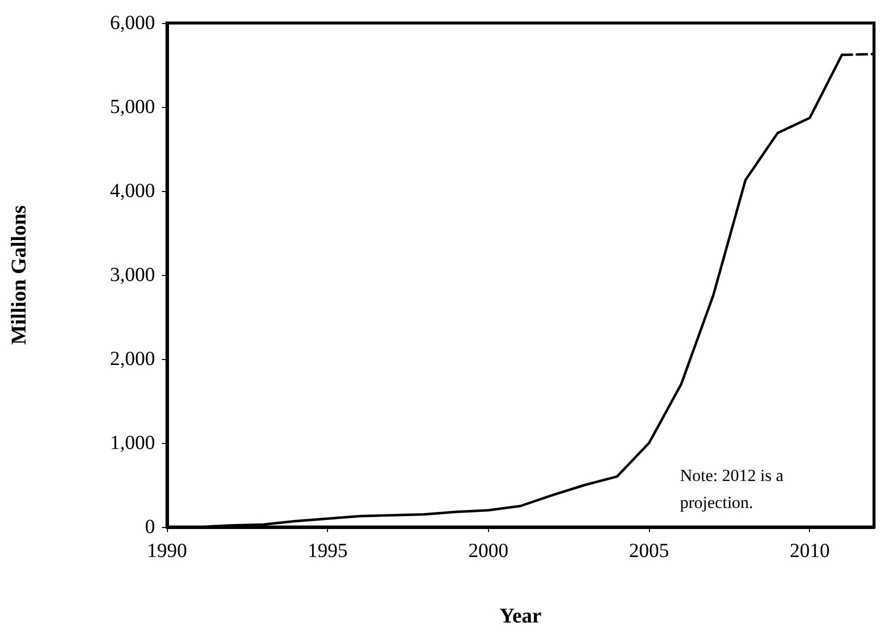  I want to click on x-tick-label: 2005, so click(649, 551).